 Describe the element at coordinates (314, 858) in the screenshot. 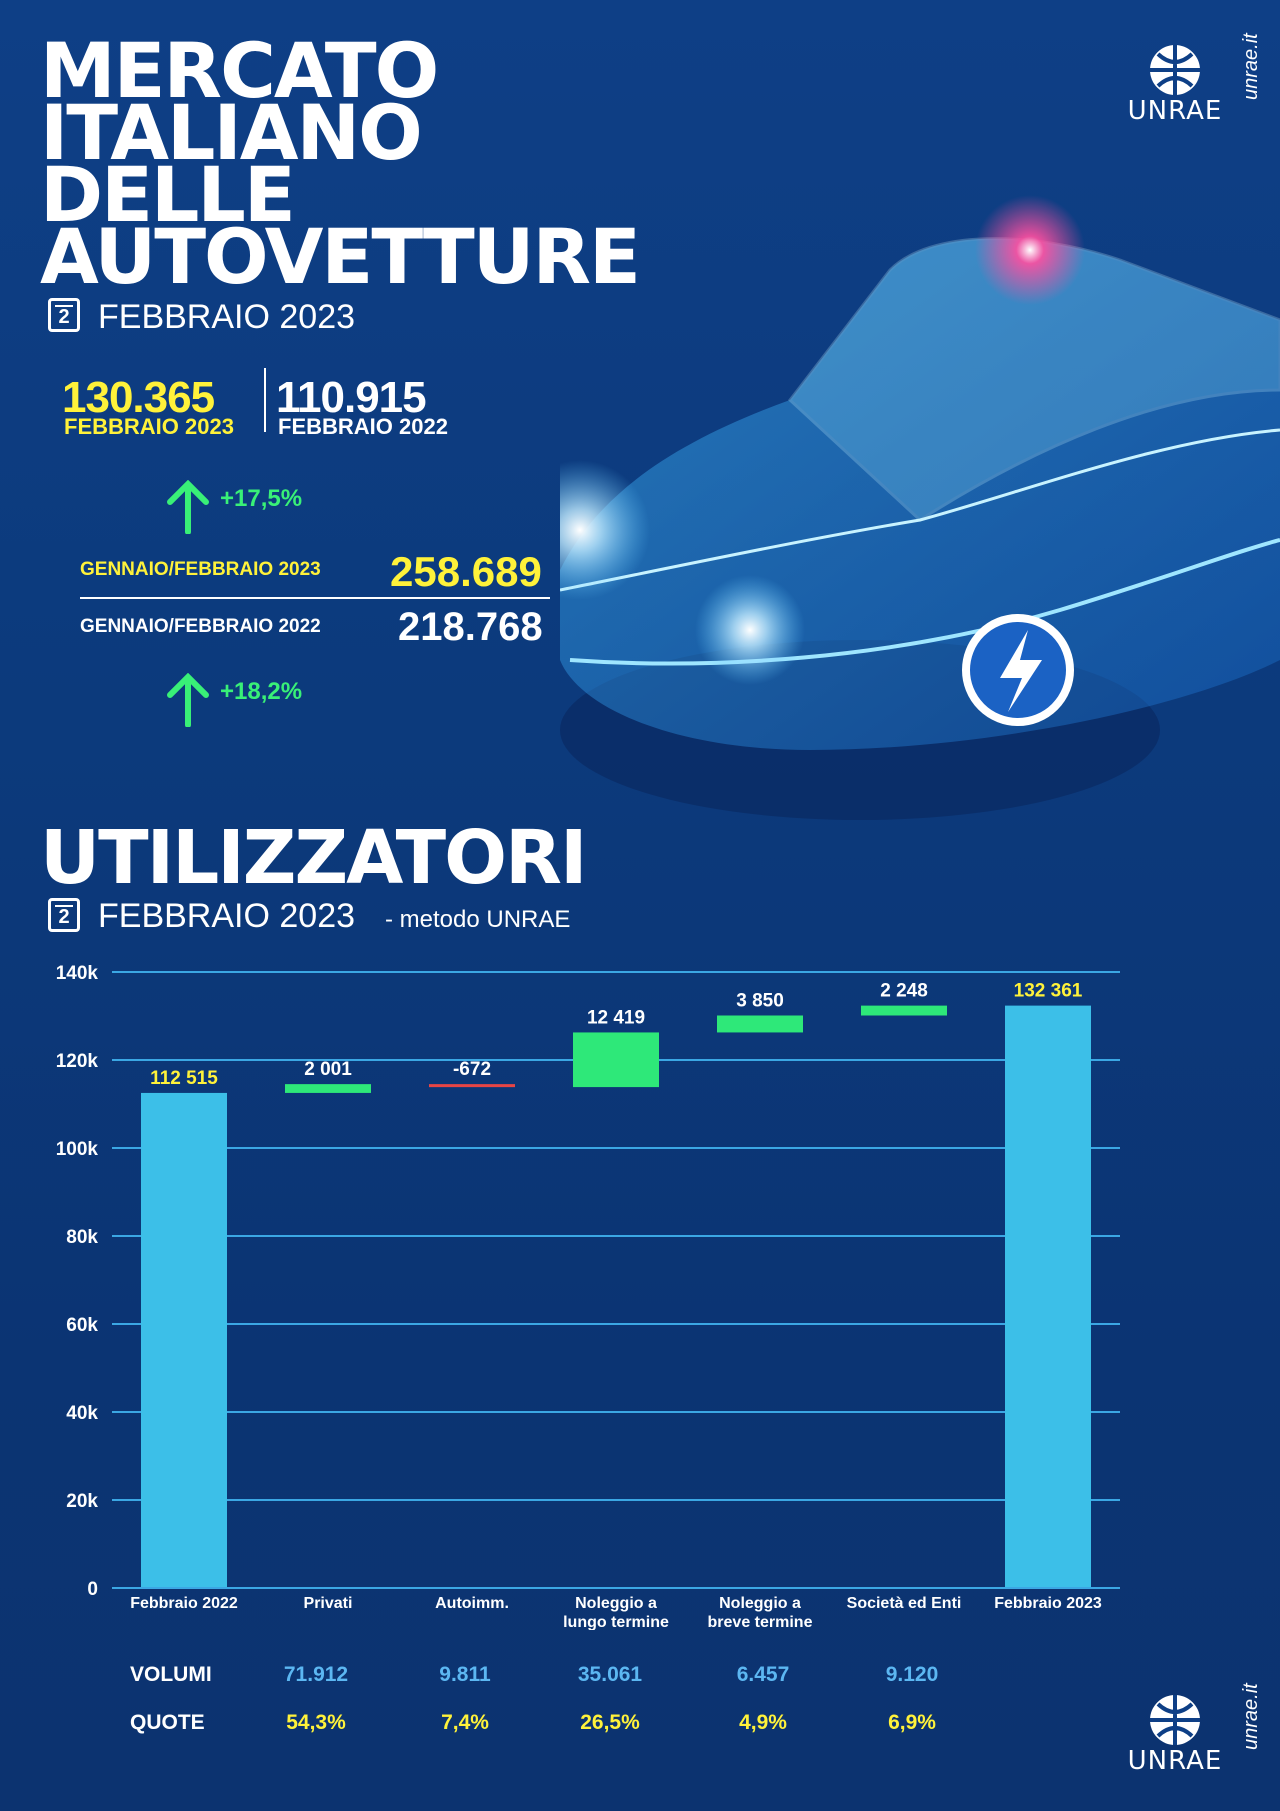

I see `section-title: UTILIZZATORI` at that location.